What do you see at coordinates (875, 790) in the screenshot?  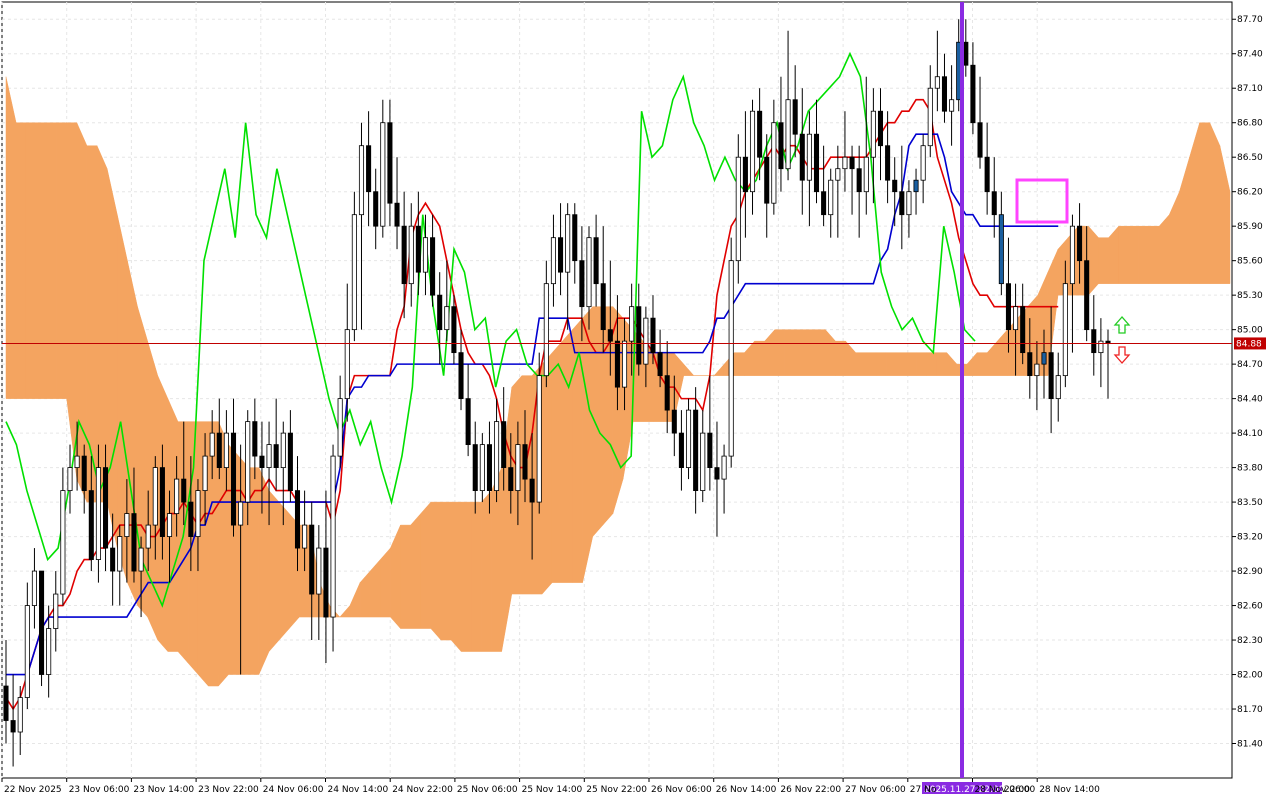 I see `x-tick-label: 27 Nov 06:00` at bounding box center [875, 790].